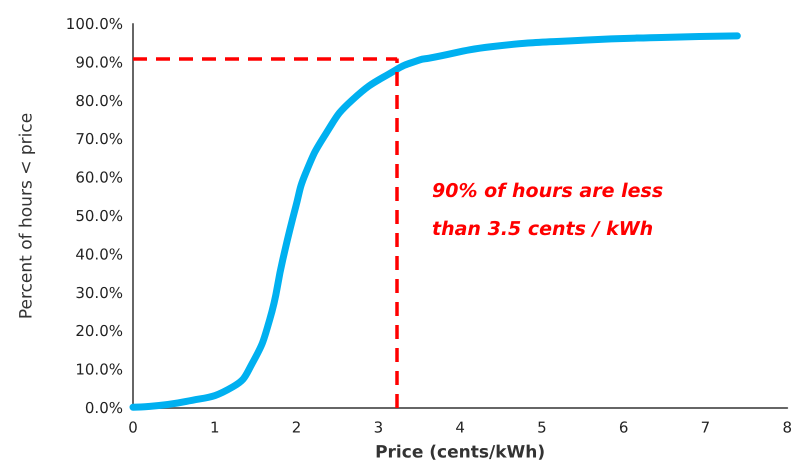  Describe the element at coordinates (215, 427) in the screenshot. I see `x-tick-label: 1` at that location.